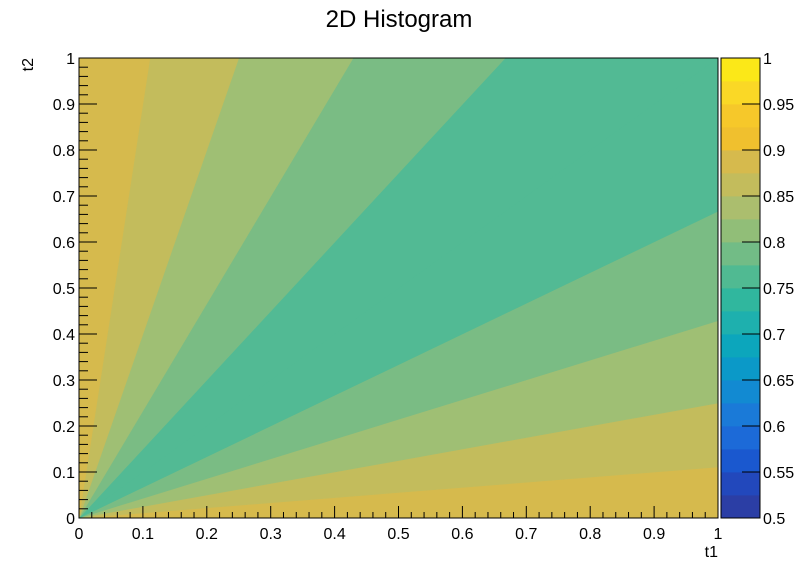 This screenshot has width=798, height=581. Describe the element at coordinates (774, 243) in the screenshot. I see `color-scale-tick-label: 0.8` at that location.